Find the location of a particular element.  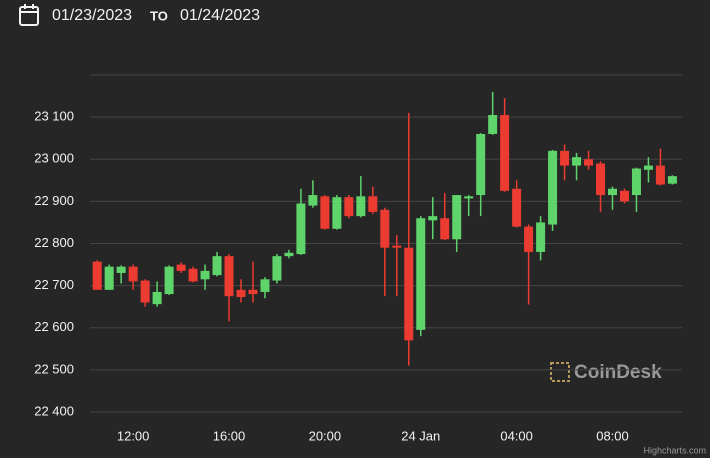

x-tick-label: 16:00 is located at coordinates (229, 435).